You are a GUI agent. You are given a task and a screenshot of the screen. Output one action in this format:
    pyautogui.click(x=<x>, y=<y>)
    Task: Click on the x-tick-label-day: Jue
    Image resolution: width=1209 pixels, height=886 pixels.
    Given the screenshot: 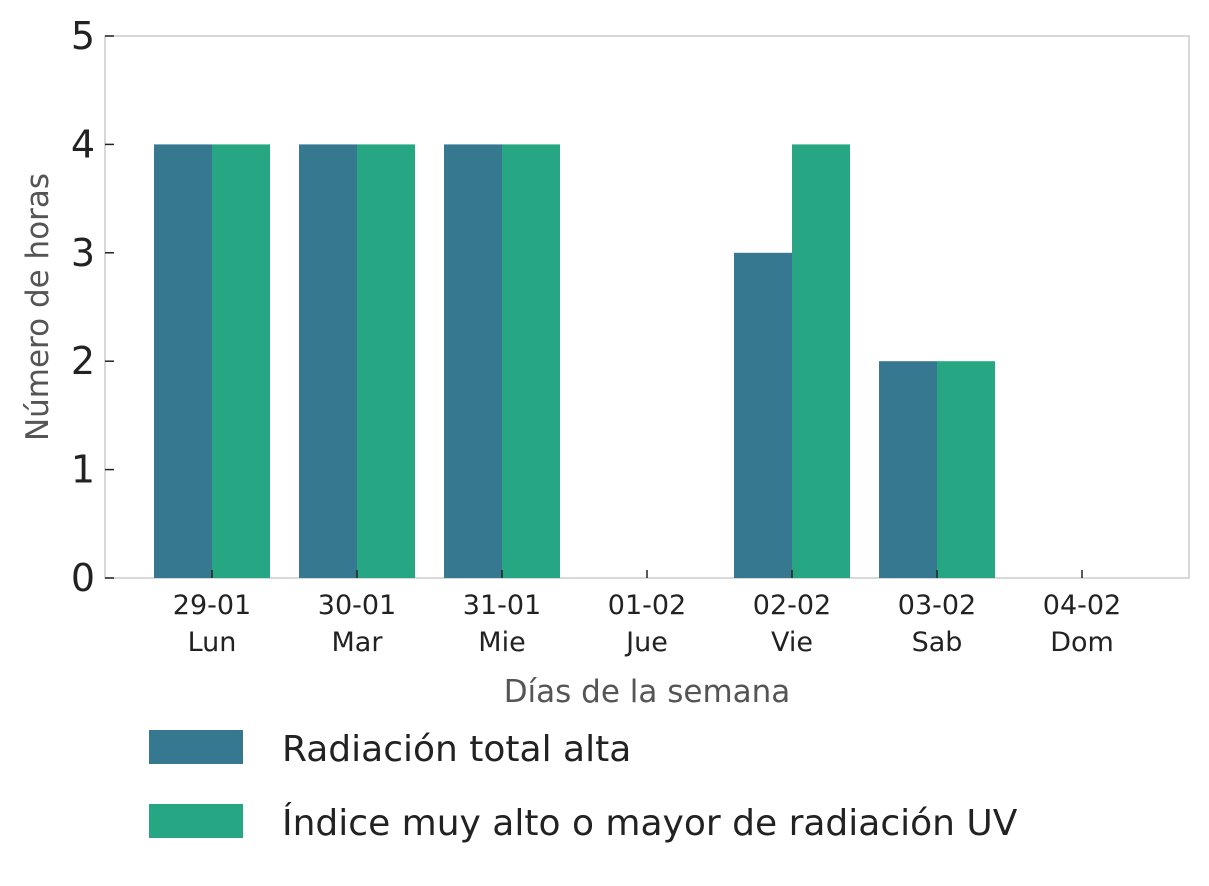 What is the action you would take?
    pyautogui.click(x=646, y=642)
    